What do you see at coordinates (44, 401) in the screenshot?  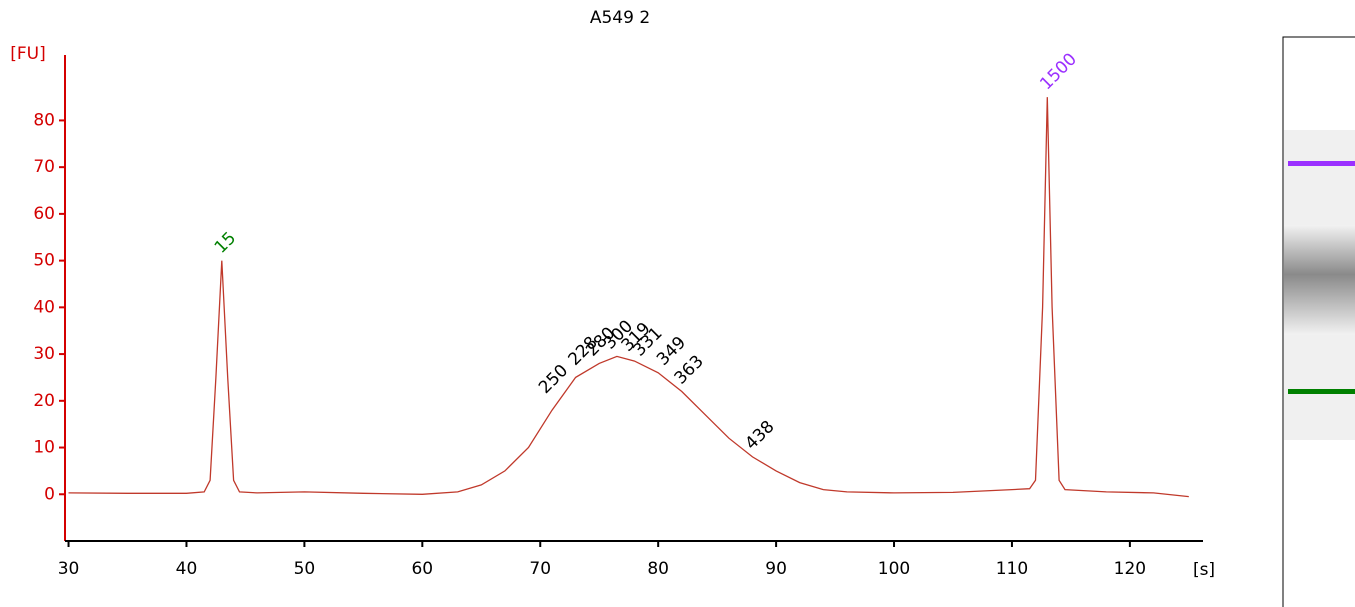 I see `y-tick-label: 20` at bounding box center [44, 401].